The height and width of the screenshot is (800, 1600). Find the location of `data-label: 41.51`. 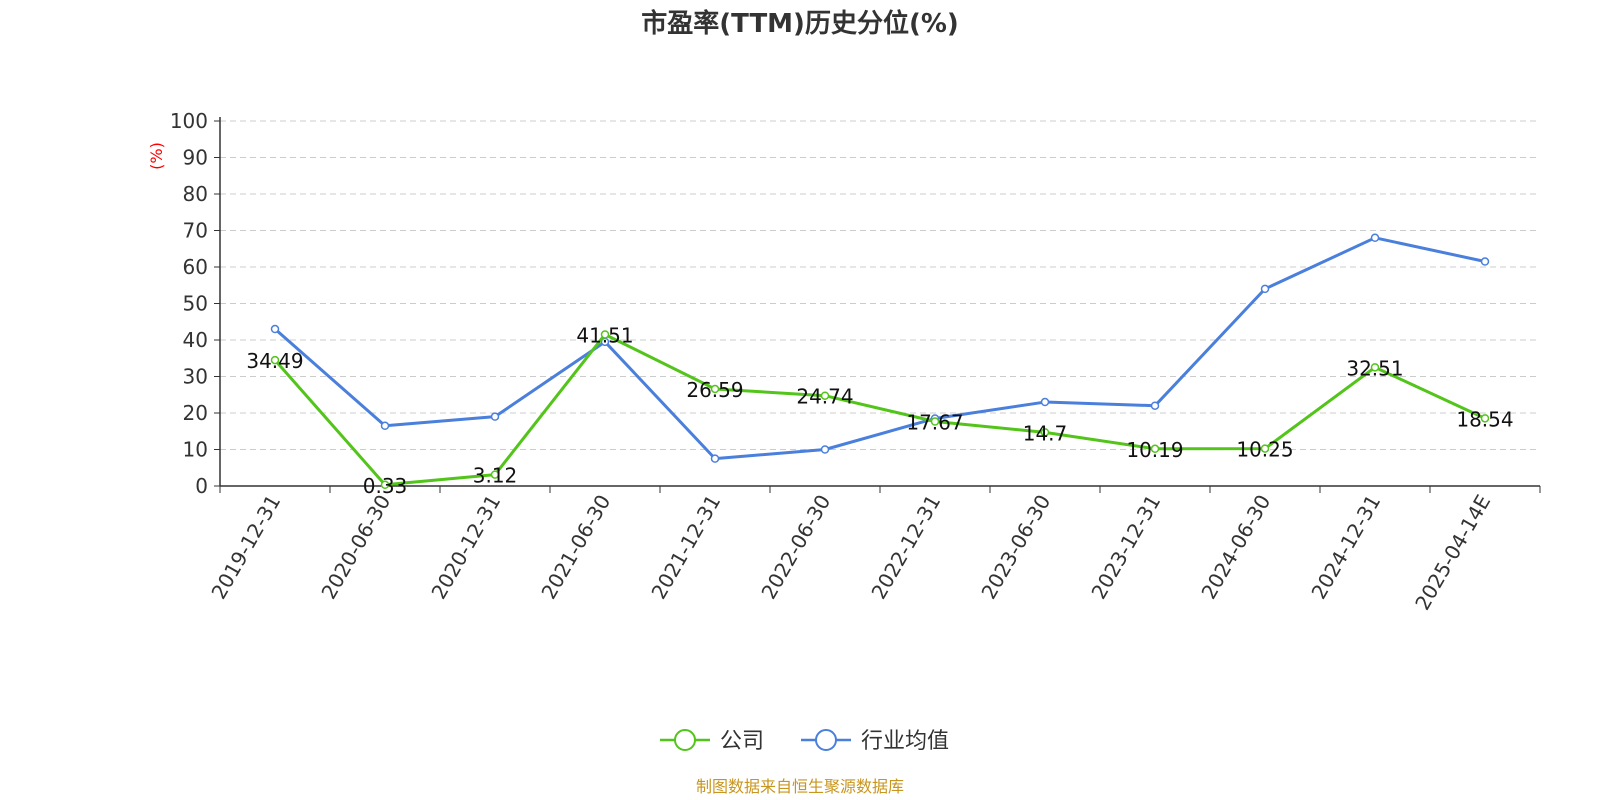

data-label: 41.51 is located at coordinates (604, 335).